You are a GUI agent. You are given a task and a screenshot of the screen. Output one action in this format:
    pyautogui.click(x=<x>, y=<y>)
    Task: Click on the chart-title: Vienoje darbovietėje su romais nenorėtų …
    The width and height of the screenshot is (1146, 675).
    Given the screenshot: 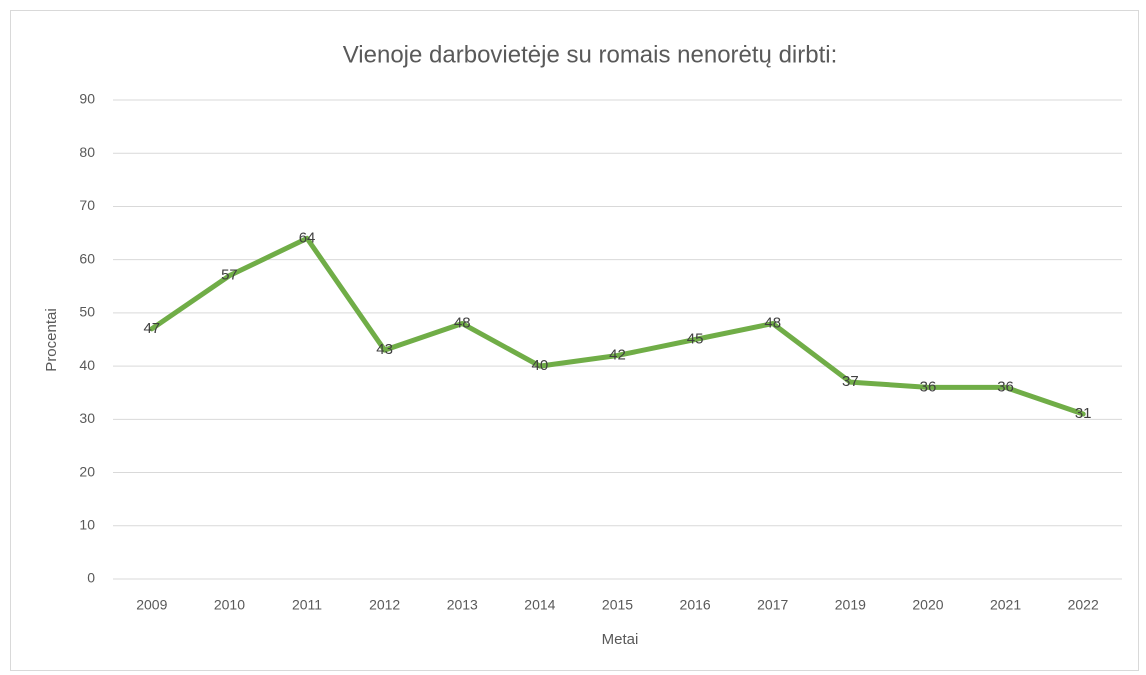 What is the action you would take?
    pyautogui.click(x=590, y=54)
    